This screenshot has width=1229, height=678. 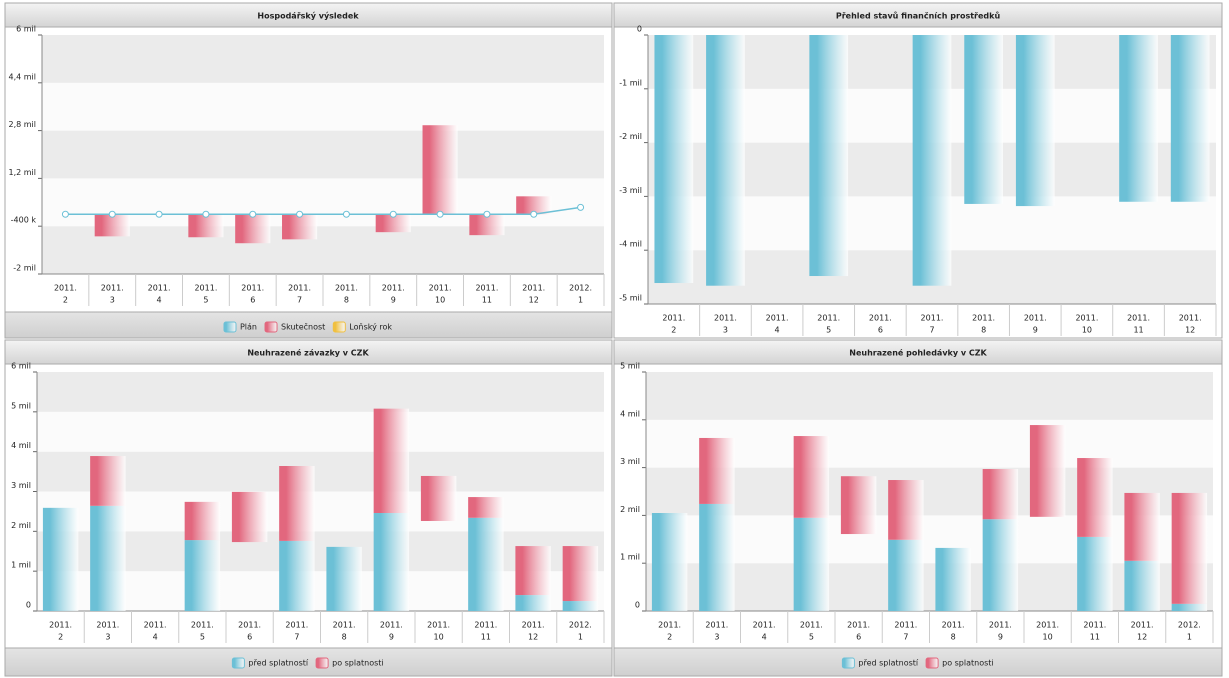 I want to click on y-tick-label: 2 mil, so click(x=21, y=525).